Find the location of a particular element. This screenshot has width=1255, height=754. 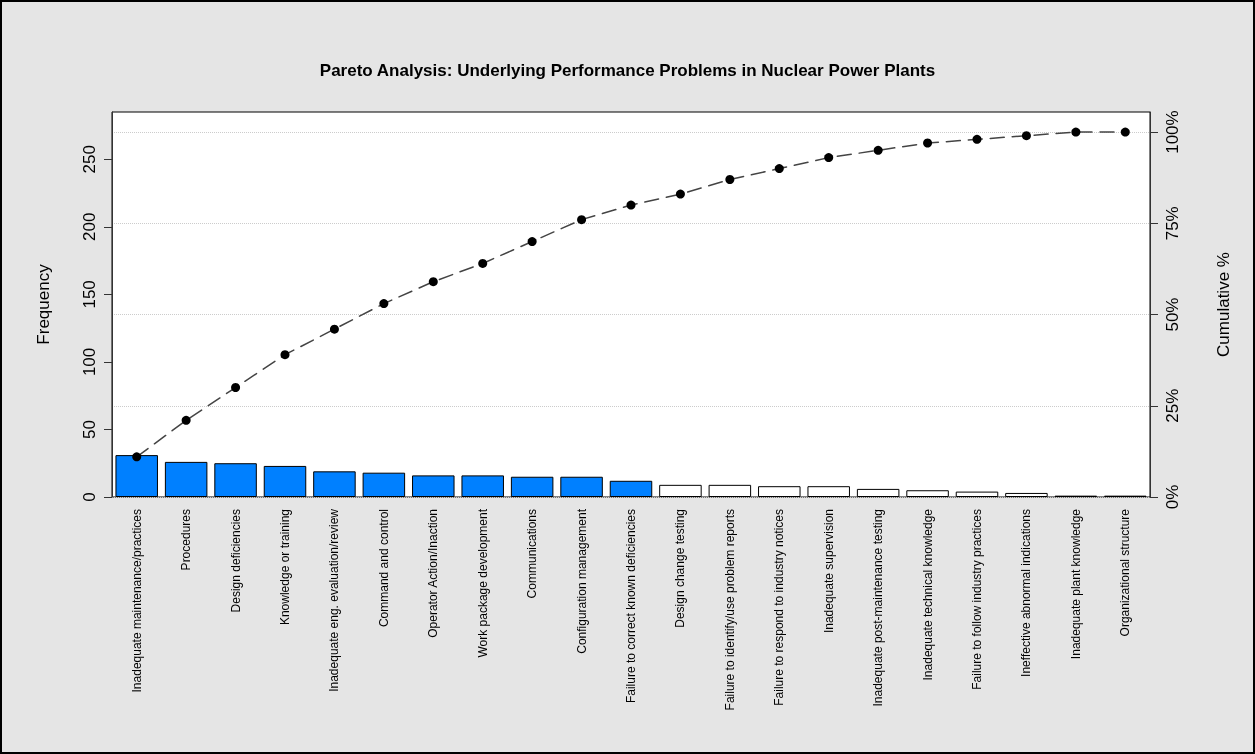

x-tick-label: Design change testing is located at coordinates (680, 568).